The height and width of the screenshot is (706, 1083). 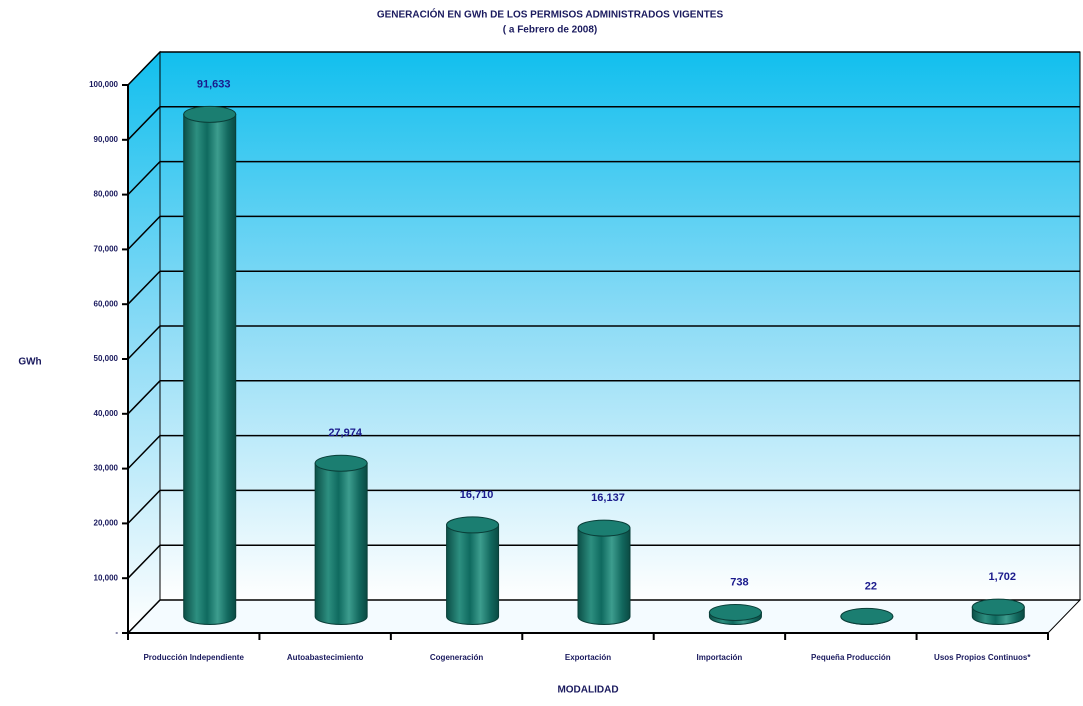 I want to click on value-label: 91,633, so click(x=214, y=84).